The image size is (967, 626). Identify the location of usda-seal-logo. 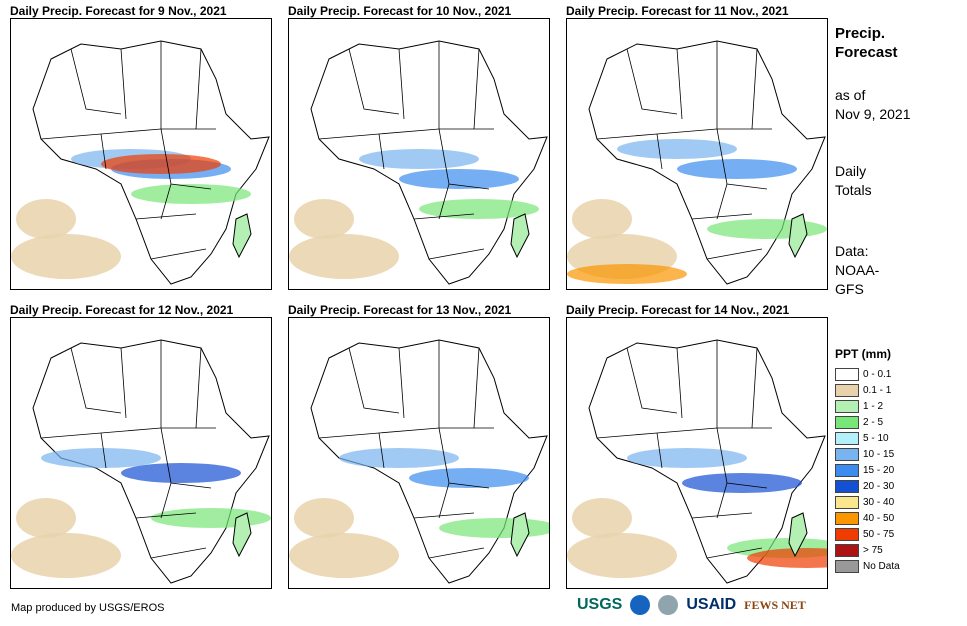
(668, 605).